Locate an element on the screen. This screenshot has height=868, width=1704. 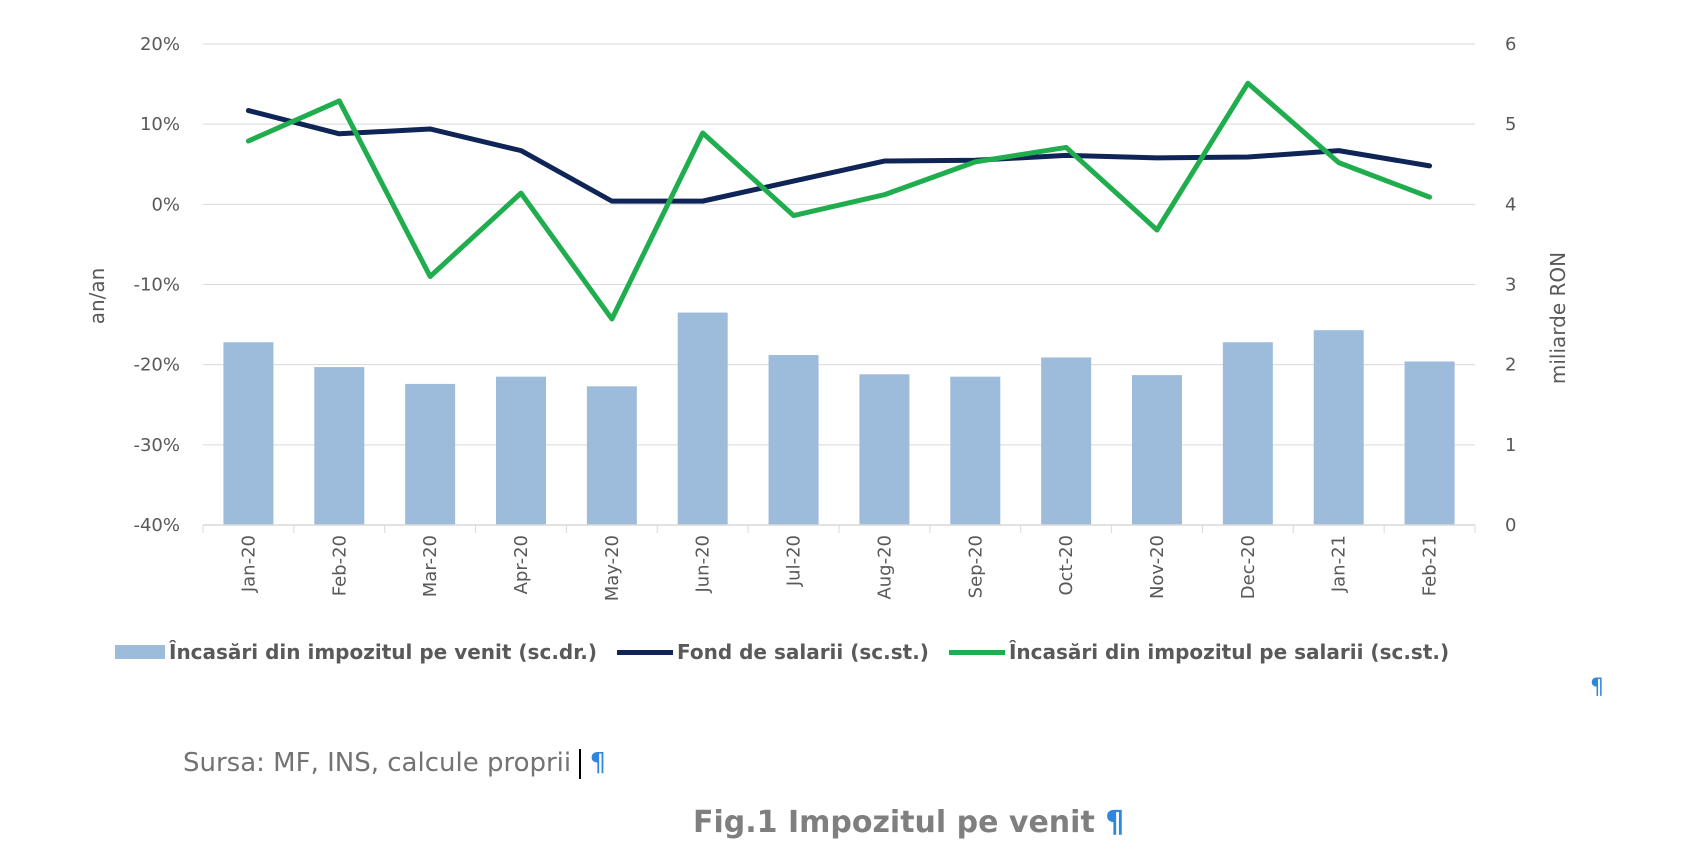
legend-item-line1: Fond de salarii (sc.st.) is located at coordinates (772, 652).